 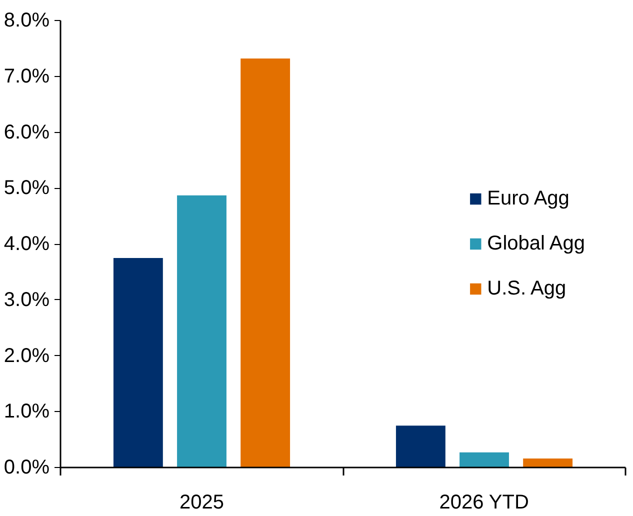 I want to click on y-tick-label: 5.0%, so click(x=27, y=188).